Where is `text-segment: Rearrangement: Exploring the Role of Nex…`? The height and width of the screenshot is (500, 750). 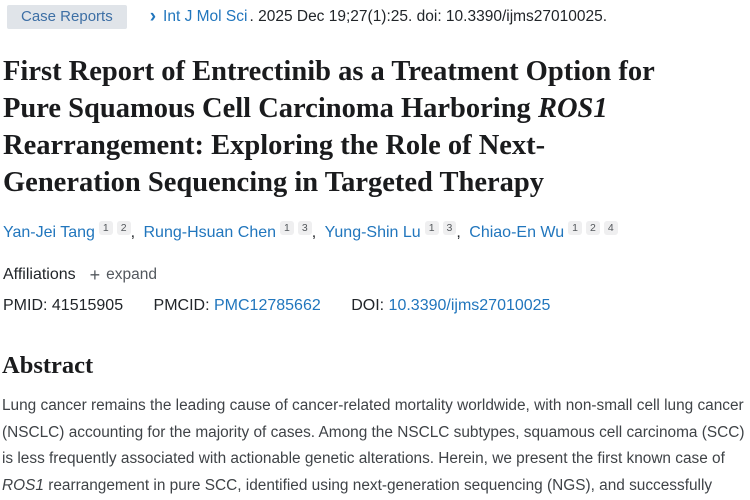 text-segment: Rearrangement: Exploring the Role of Nex… is located at coordinates (274, 164).